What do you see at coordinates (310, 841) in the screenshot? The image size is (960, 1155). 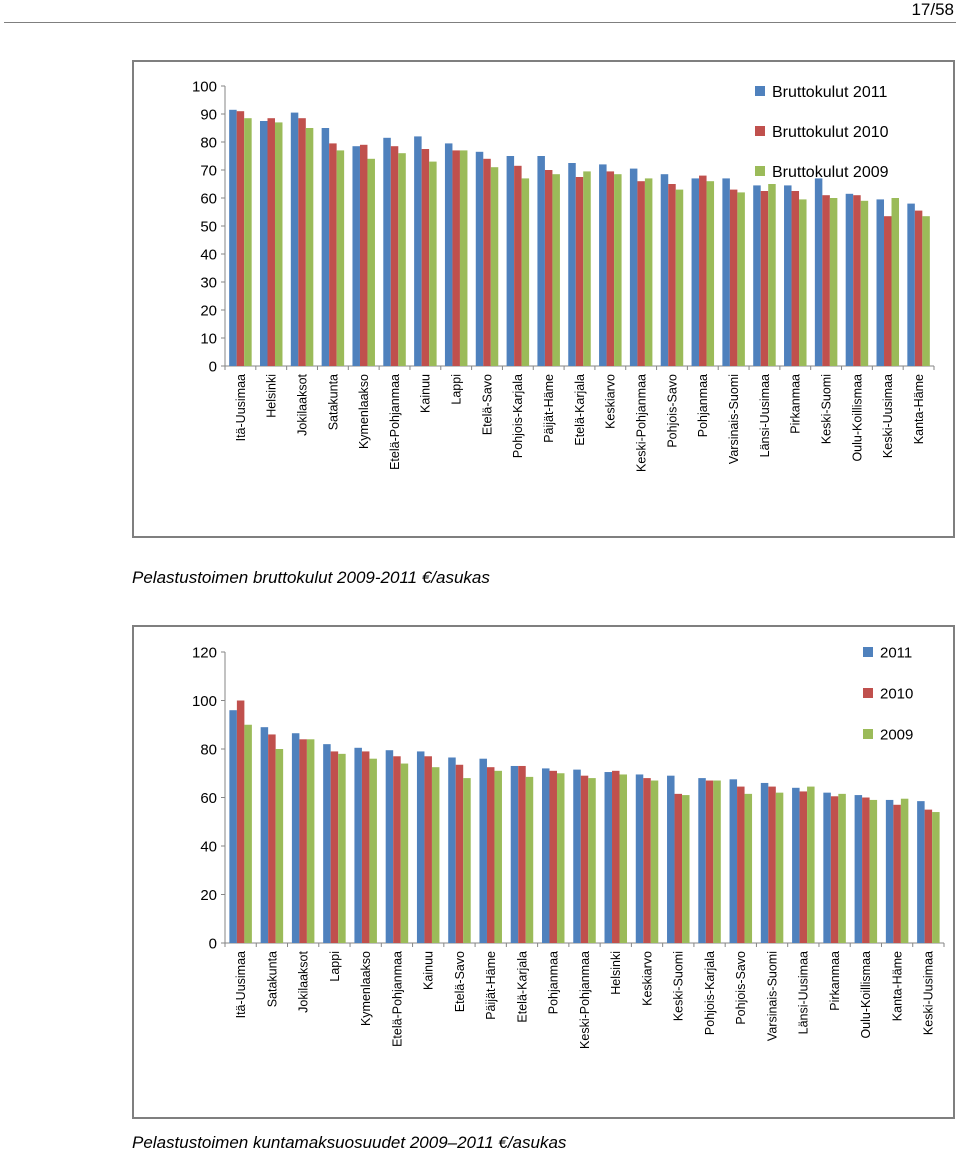 I see `bar-jokilaaksot-2009` at bounding box center [310, 841].